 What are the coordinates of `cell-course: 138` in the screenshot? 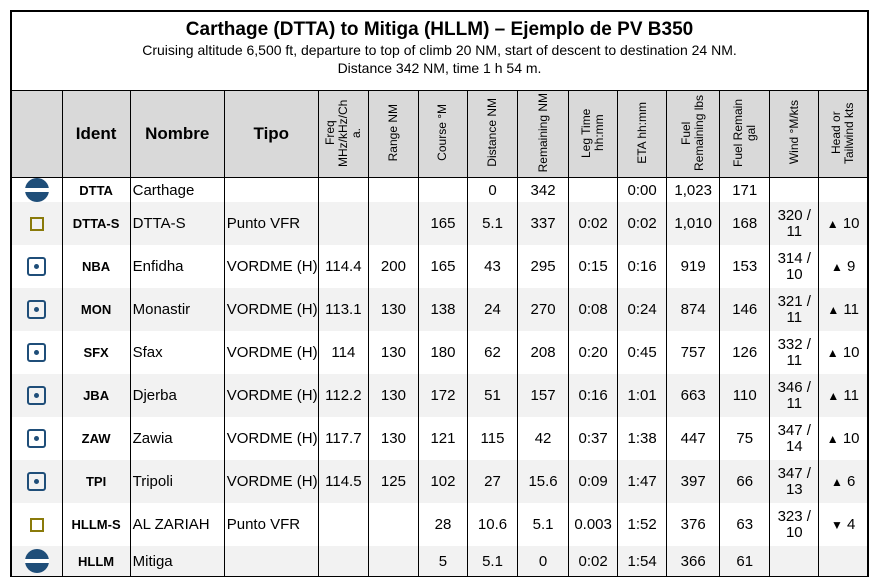 It's located at (442, 309).